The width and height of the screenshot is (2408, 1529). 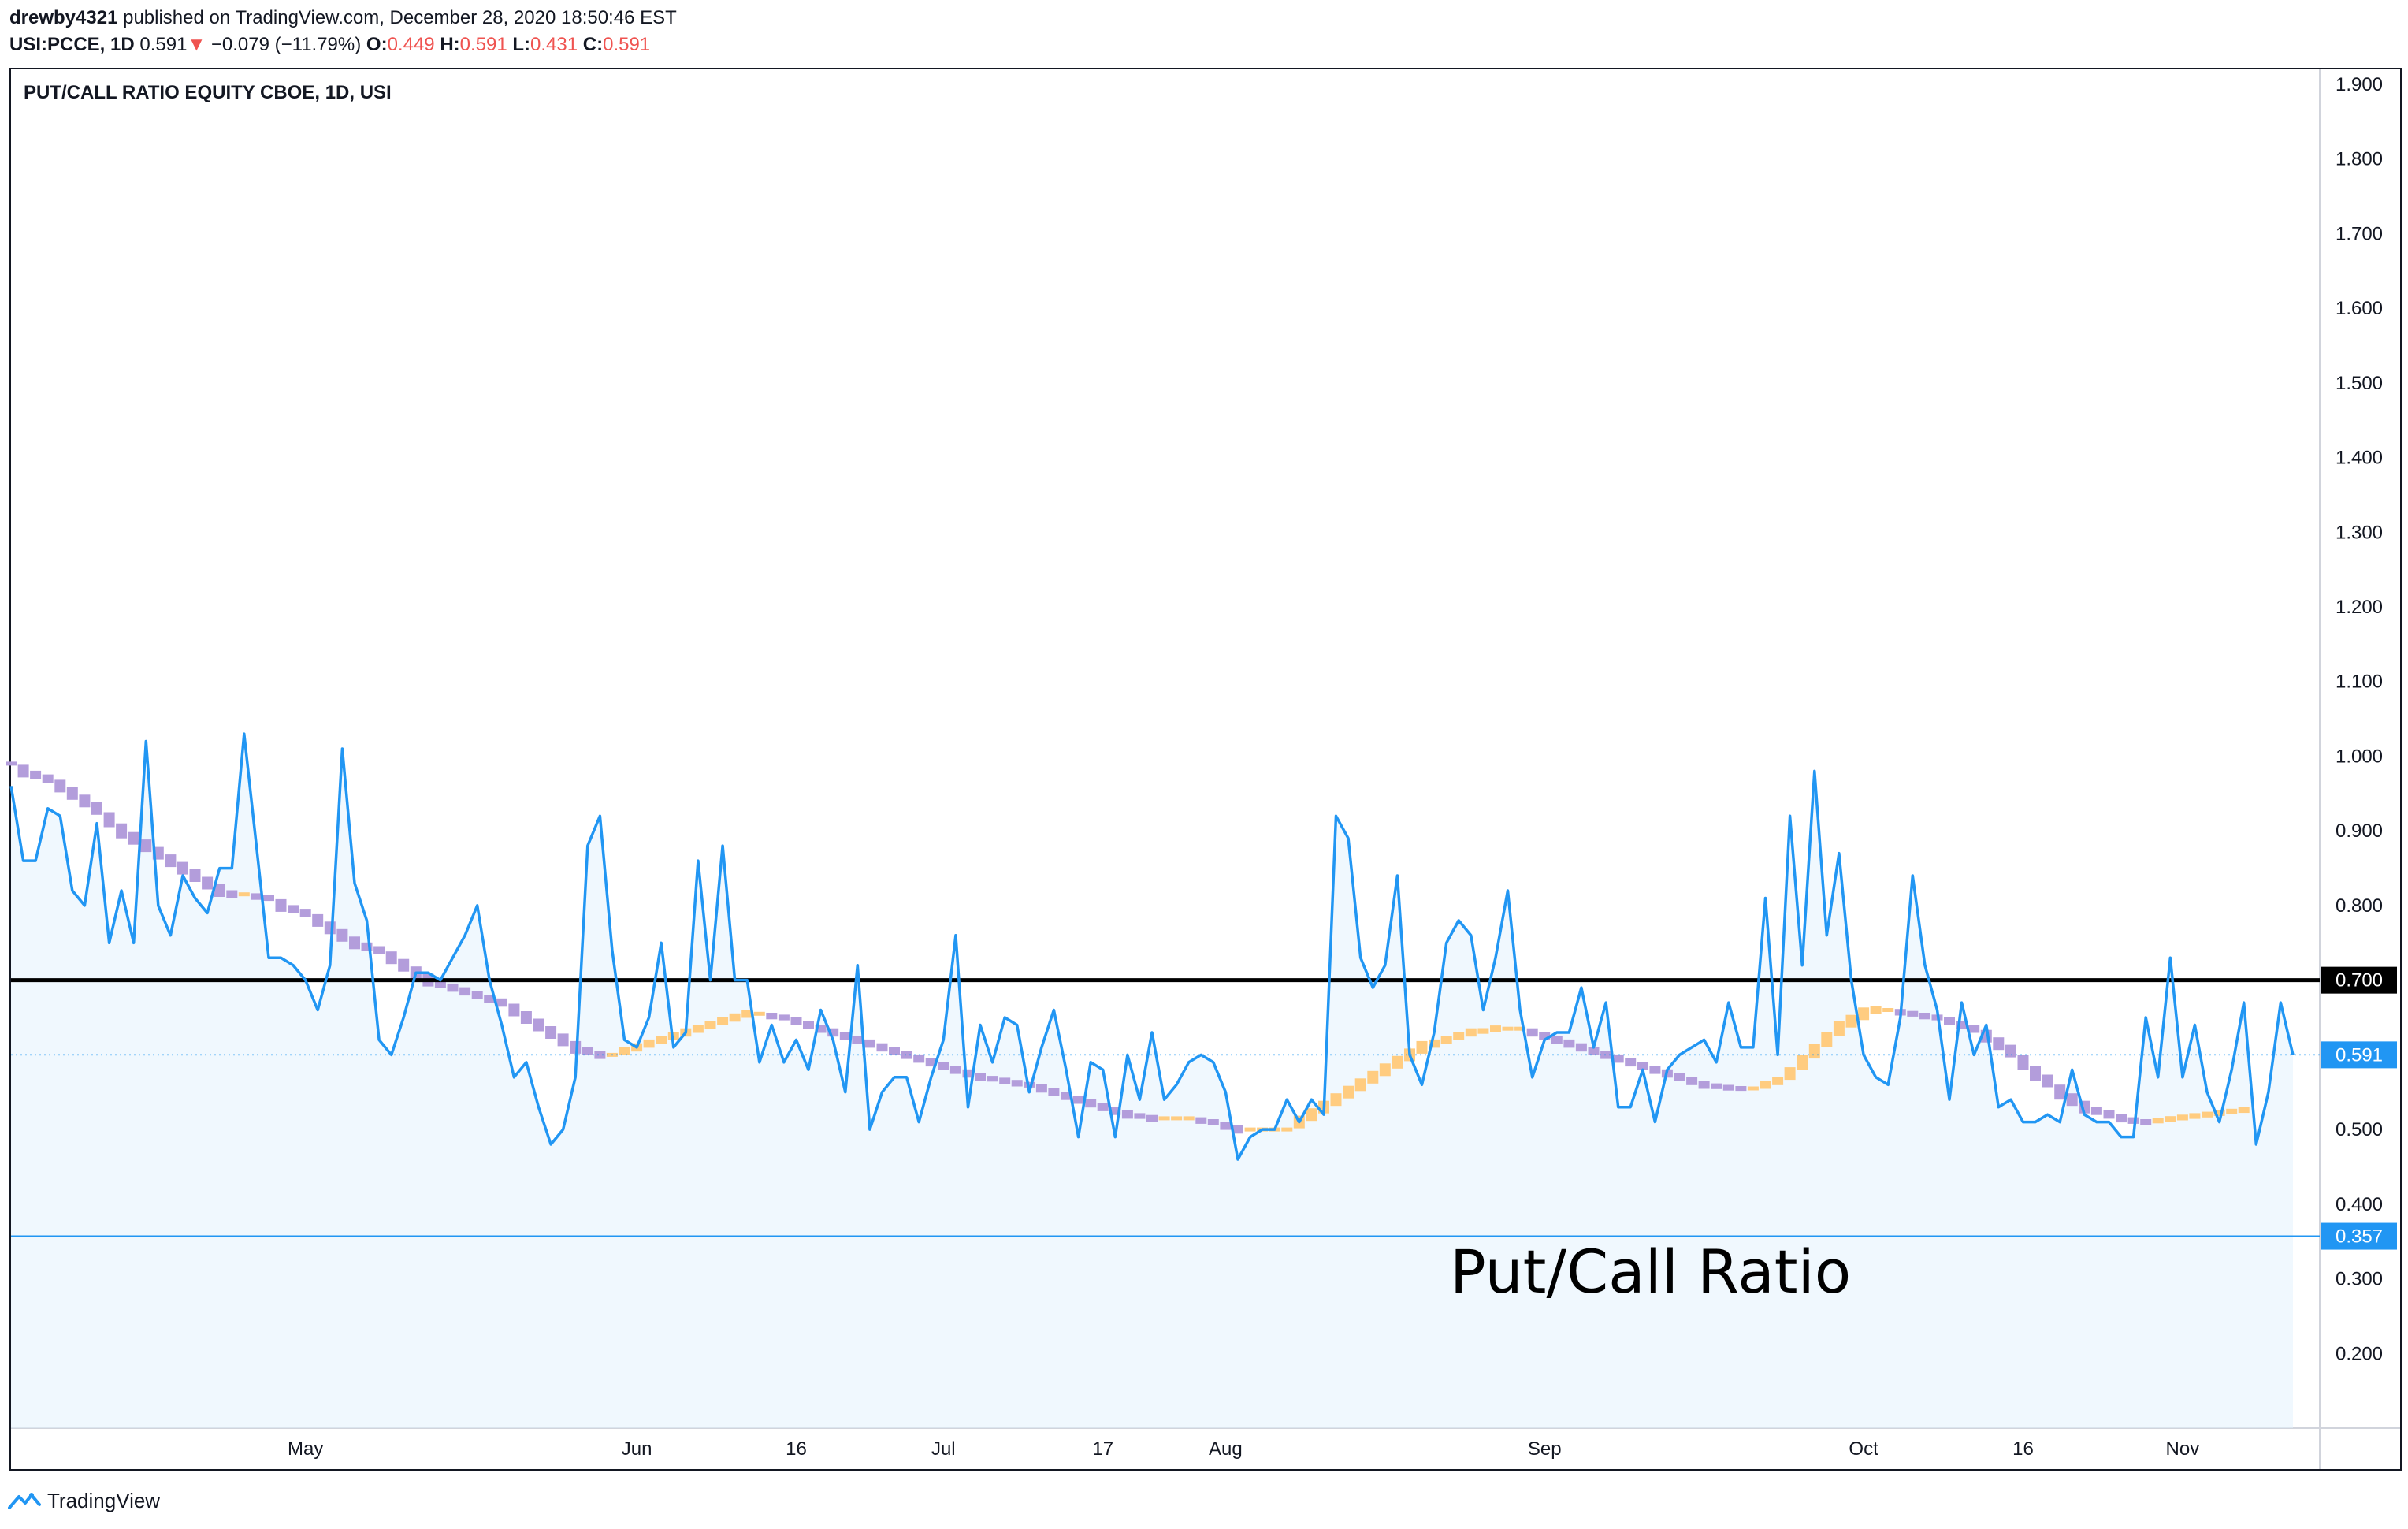 I want to click on x-tick-label: May, so click(x=305, y=1449).